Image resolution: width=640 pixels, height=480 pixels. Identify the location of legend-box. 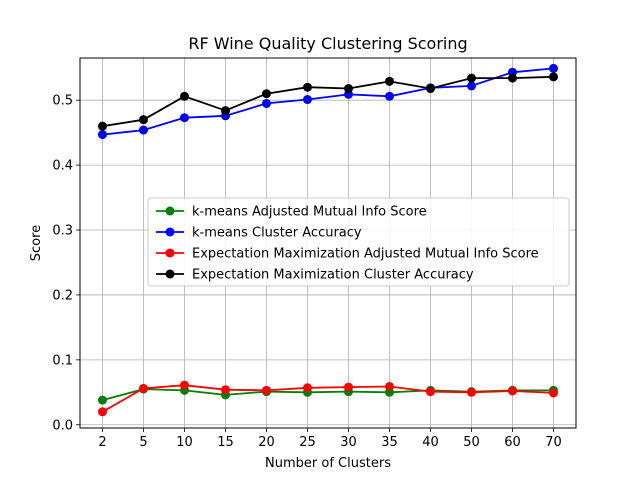
(358, 242).